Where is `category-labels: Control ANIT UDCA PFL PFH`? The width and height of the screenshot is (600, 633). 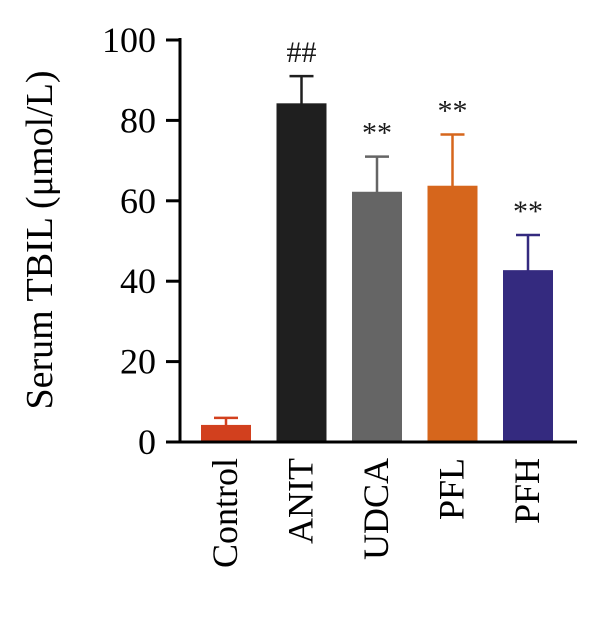
category-labels: Control ANIT UDCA PFL PFH is located at coordinates (376, 513).